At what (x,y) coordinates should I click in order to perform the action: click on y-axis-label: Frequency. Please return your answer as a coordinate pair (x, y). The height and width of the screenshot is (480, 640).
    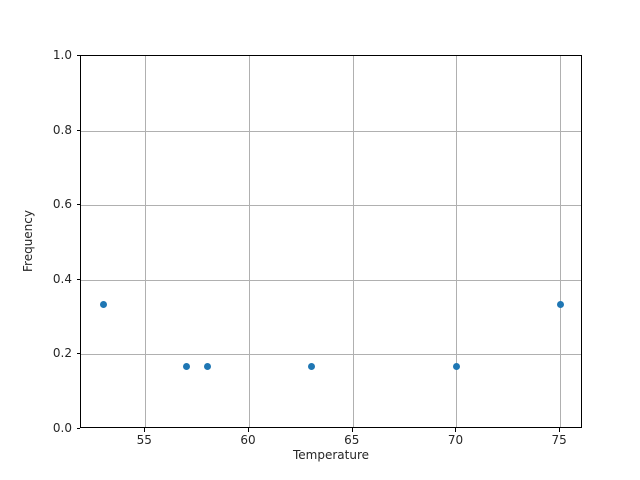
    Looking at the image, I should click on (28, 241).